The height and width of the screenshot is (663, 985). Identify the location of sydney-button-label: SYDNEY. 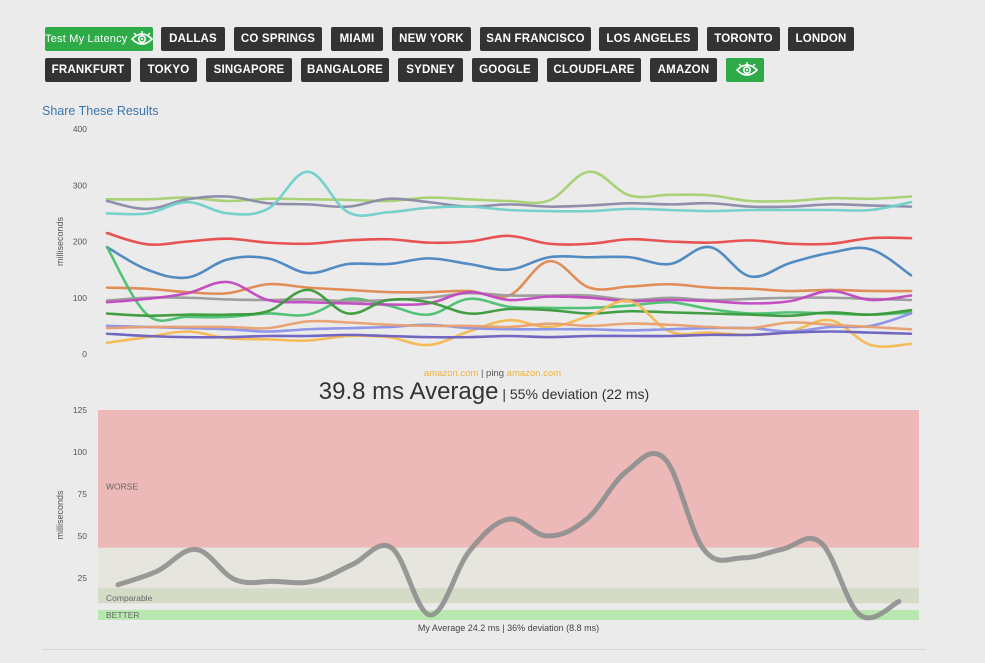
(430, 70).